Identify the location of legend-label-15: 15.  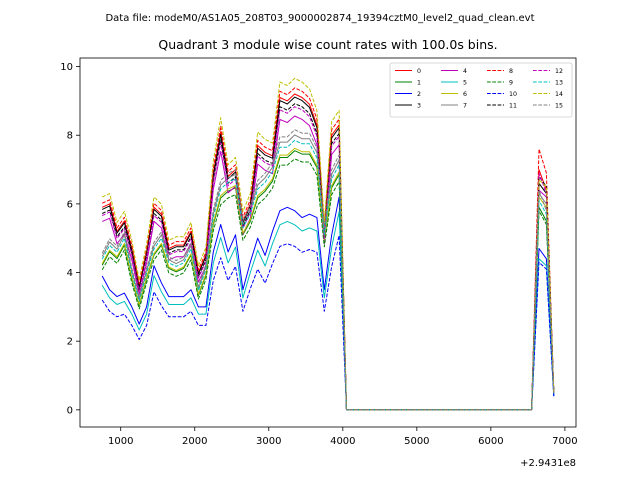
(559, 105).